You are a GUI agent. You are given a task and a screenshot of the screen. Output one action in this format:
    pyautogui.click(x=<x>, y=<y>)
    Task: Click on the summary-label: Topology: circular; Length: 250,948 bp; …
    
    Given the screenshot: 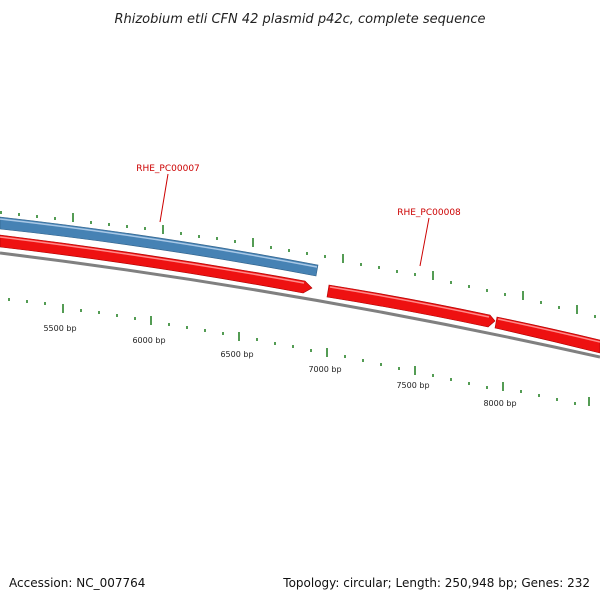 What is the action you would take?
    pyautogui.click(x=436, y=583)
    